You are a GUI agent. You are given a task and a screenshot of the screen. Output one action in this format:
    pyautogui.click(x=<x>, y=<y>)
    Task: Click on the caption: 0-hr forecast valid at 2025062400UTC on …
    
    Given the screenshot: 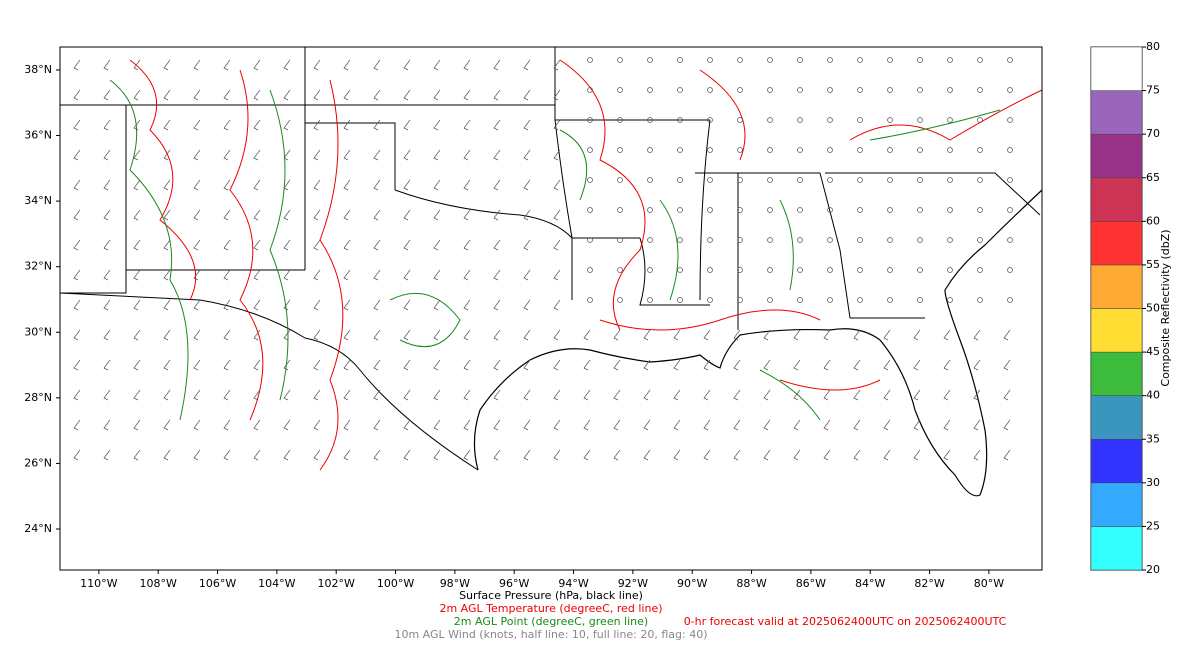 What is the action you would take?
    pyautogui.click(x=845, y=621)
    